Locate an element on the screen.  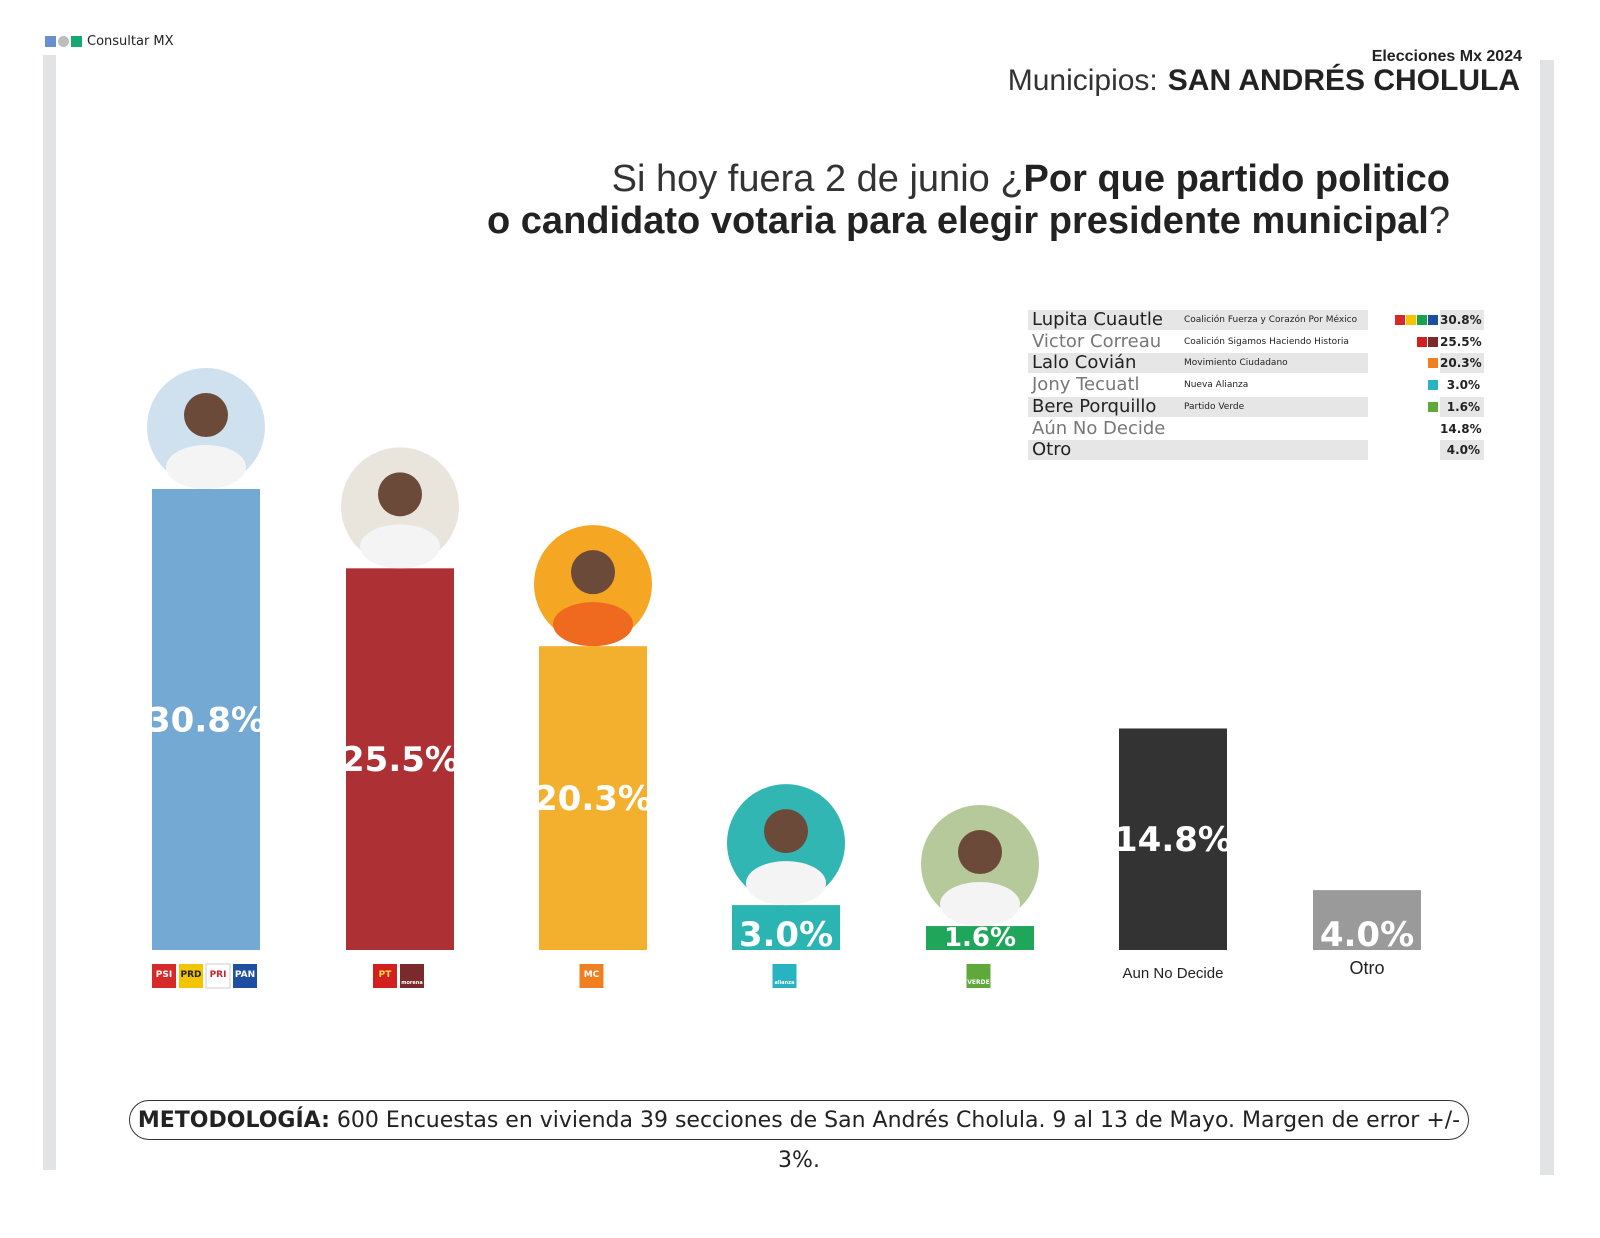
data-label: 25.5% is located at coordinates (400, 760).